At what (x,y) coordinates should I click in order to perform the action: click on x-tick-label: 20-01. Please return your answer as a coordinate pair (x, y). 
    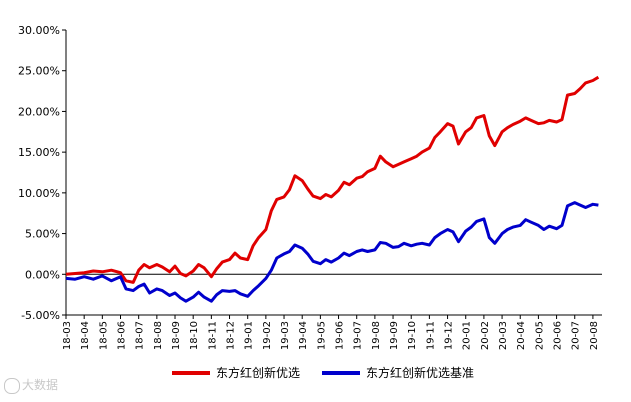
    Looking at the image, I should click on (467, 335).